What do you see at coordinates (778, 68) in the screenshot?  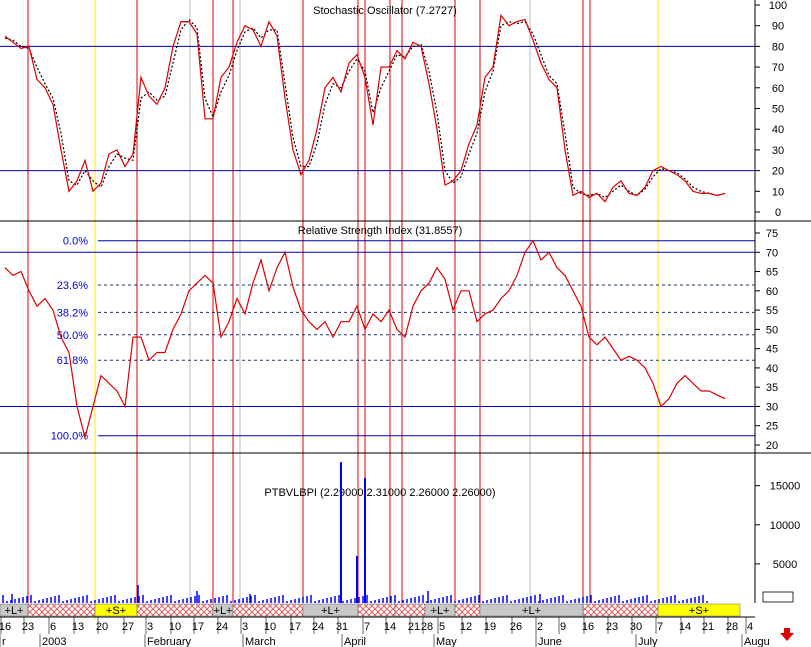 I see `stochastic-tick-label: 70` at bounding box center [778, 68].